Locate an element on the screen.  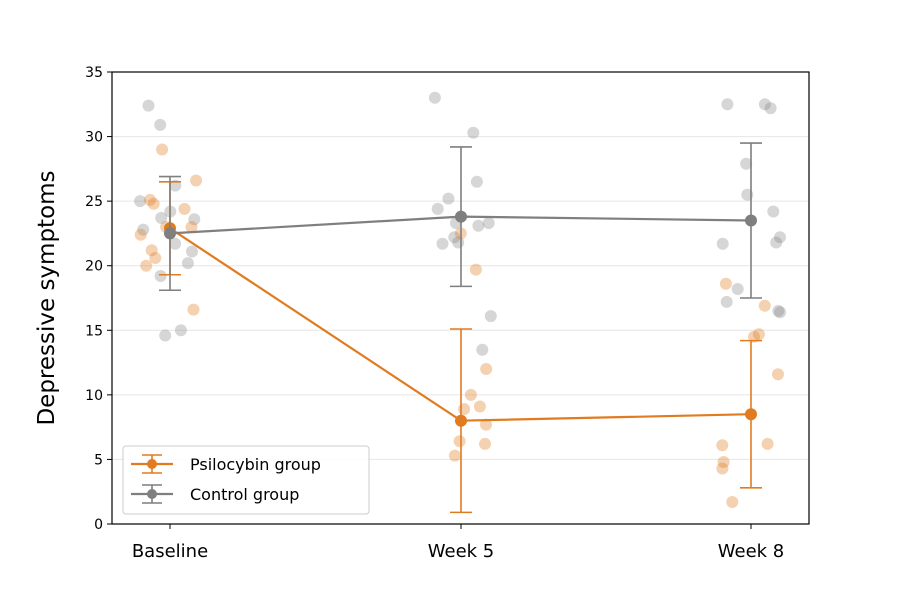
x-tick-label: Baseline is located at coordinates (170, 551).